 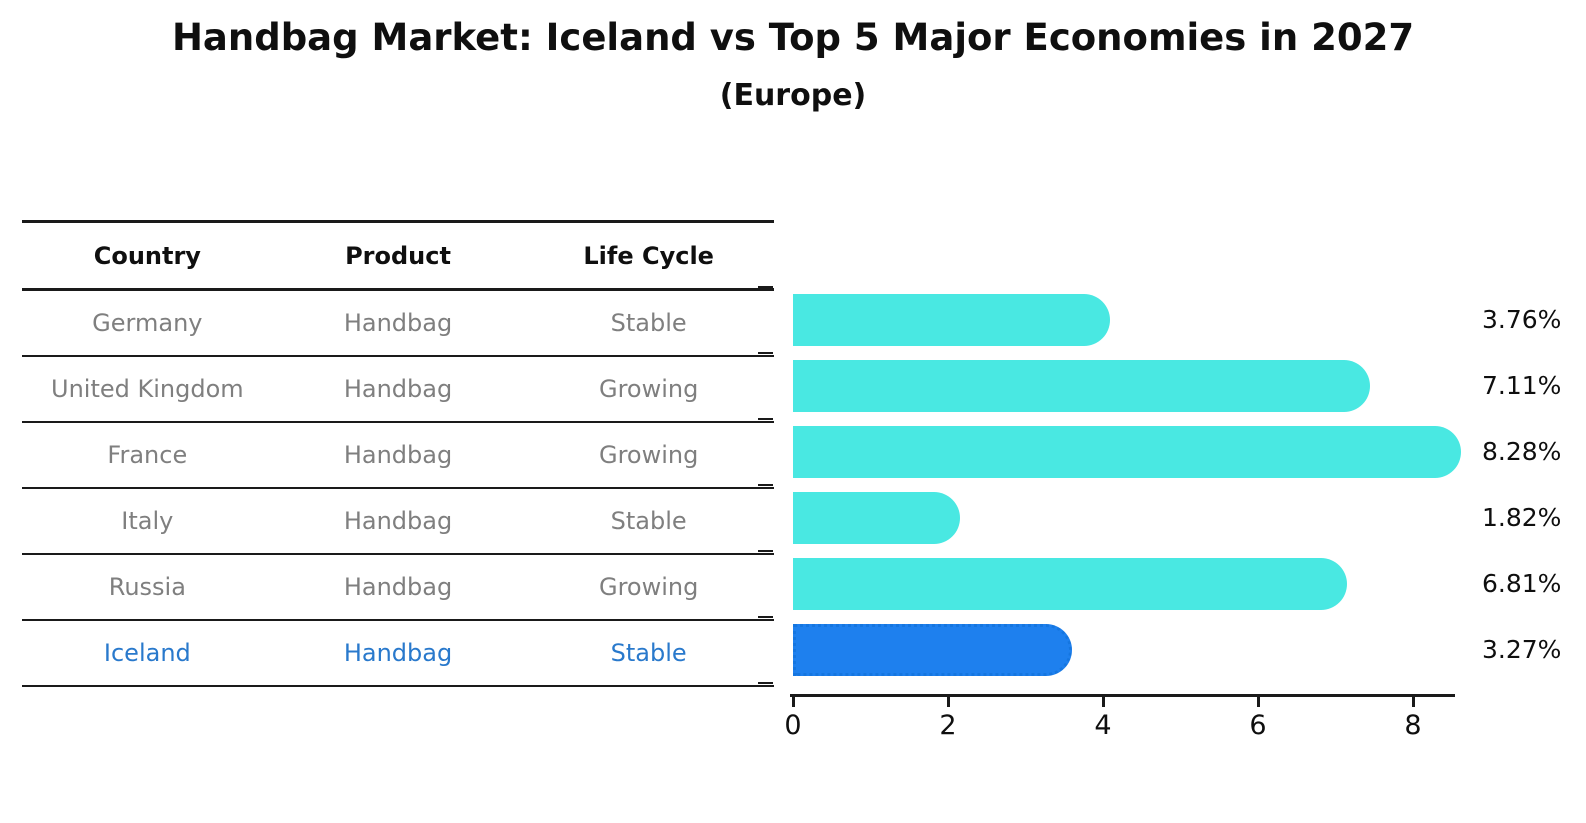 What do you see at coordinates (1127, 452) in the screenshot?
I see `bar-france` at bounding box center [1127, 452].